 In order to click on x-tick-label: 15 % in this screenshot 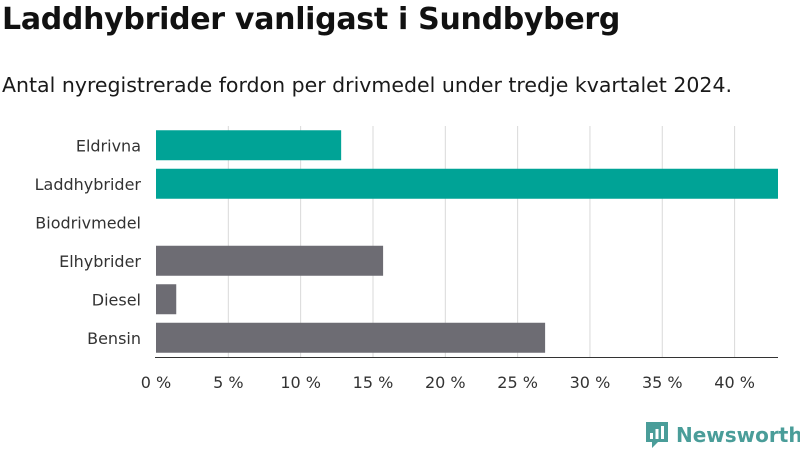, I will do `click(373, 382)`.